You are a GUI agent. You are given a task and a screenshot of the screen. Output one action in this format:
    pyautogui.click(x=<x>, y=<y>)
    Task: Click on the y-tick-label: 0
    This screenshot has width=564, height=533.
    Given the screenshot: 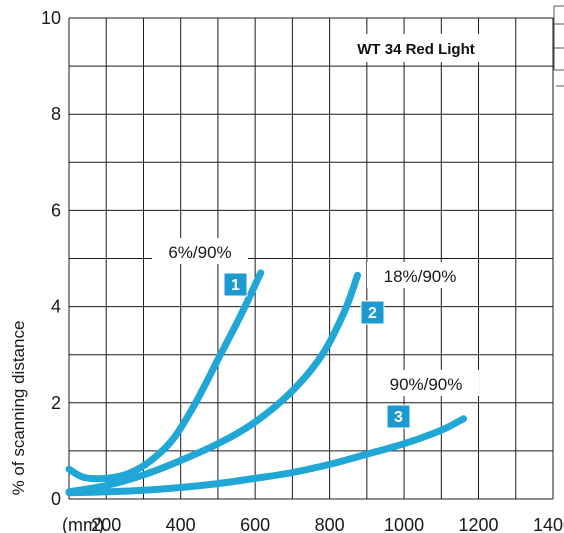 What is the action you would take?
    pyautogui.click(x=56, y=499)
    